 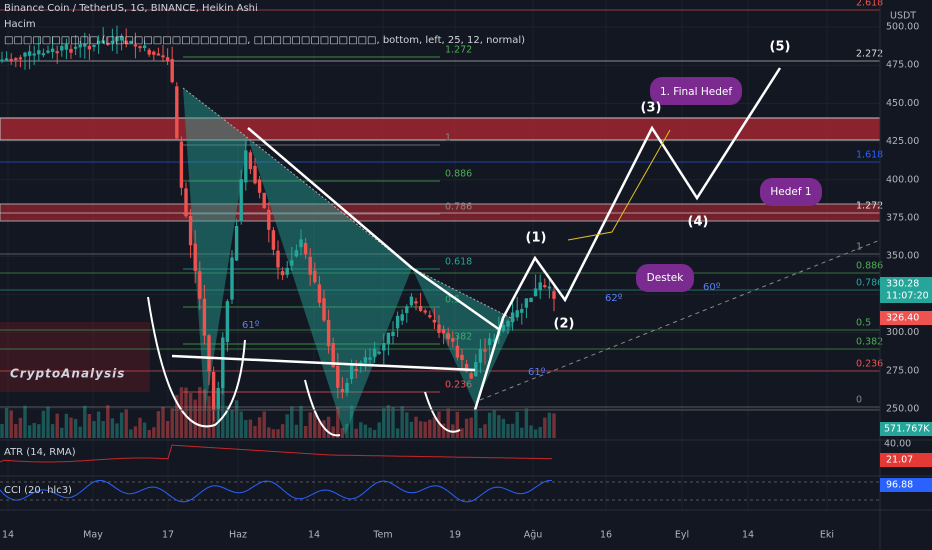 I want to click on angle-label: 61º, so click(x=537, y=372).